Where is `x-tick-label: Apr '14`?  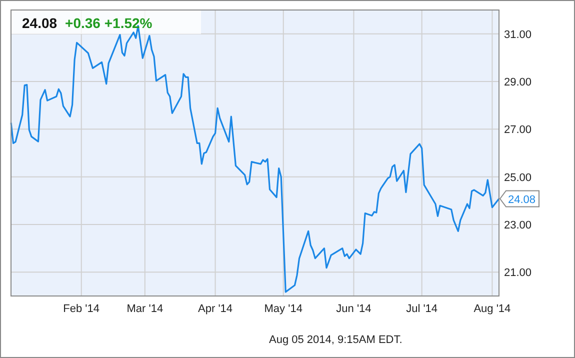
x-tick-label: Apr '14 is located at coordinates (215, 309).